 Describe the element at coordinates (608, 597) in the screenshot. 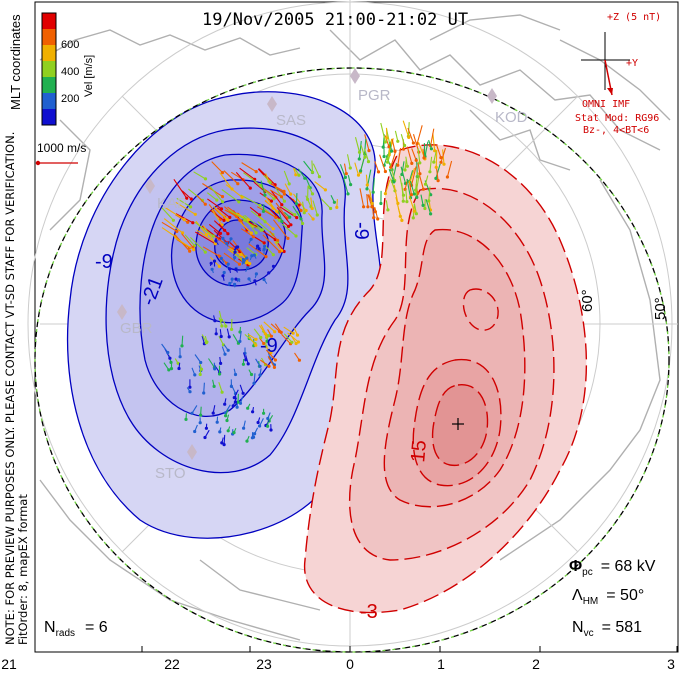

I see `lambda-hm-stat: ΛHM = 50°` at that location.